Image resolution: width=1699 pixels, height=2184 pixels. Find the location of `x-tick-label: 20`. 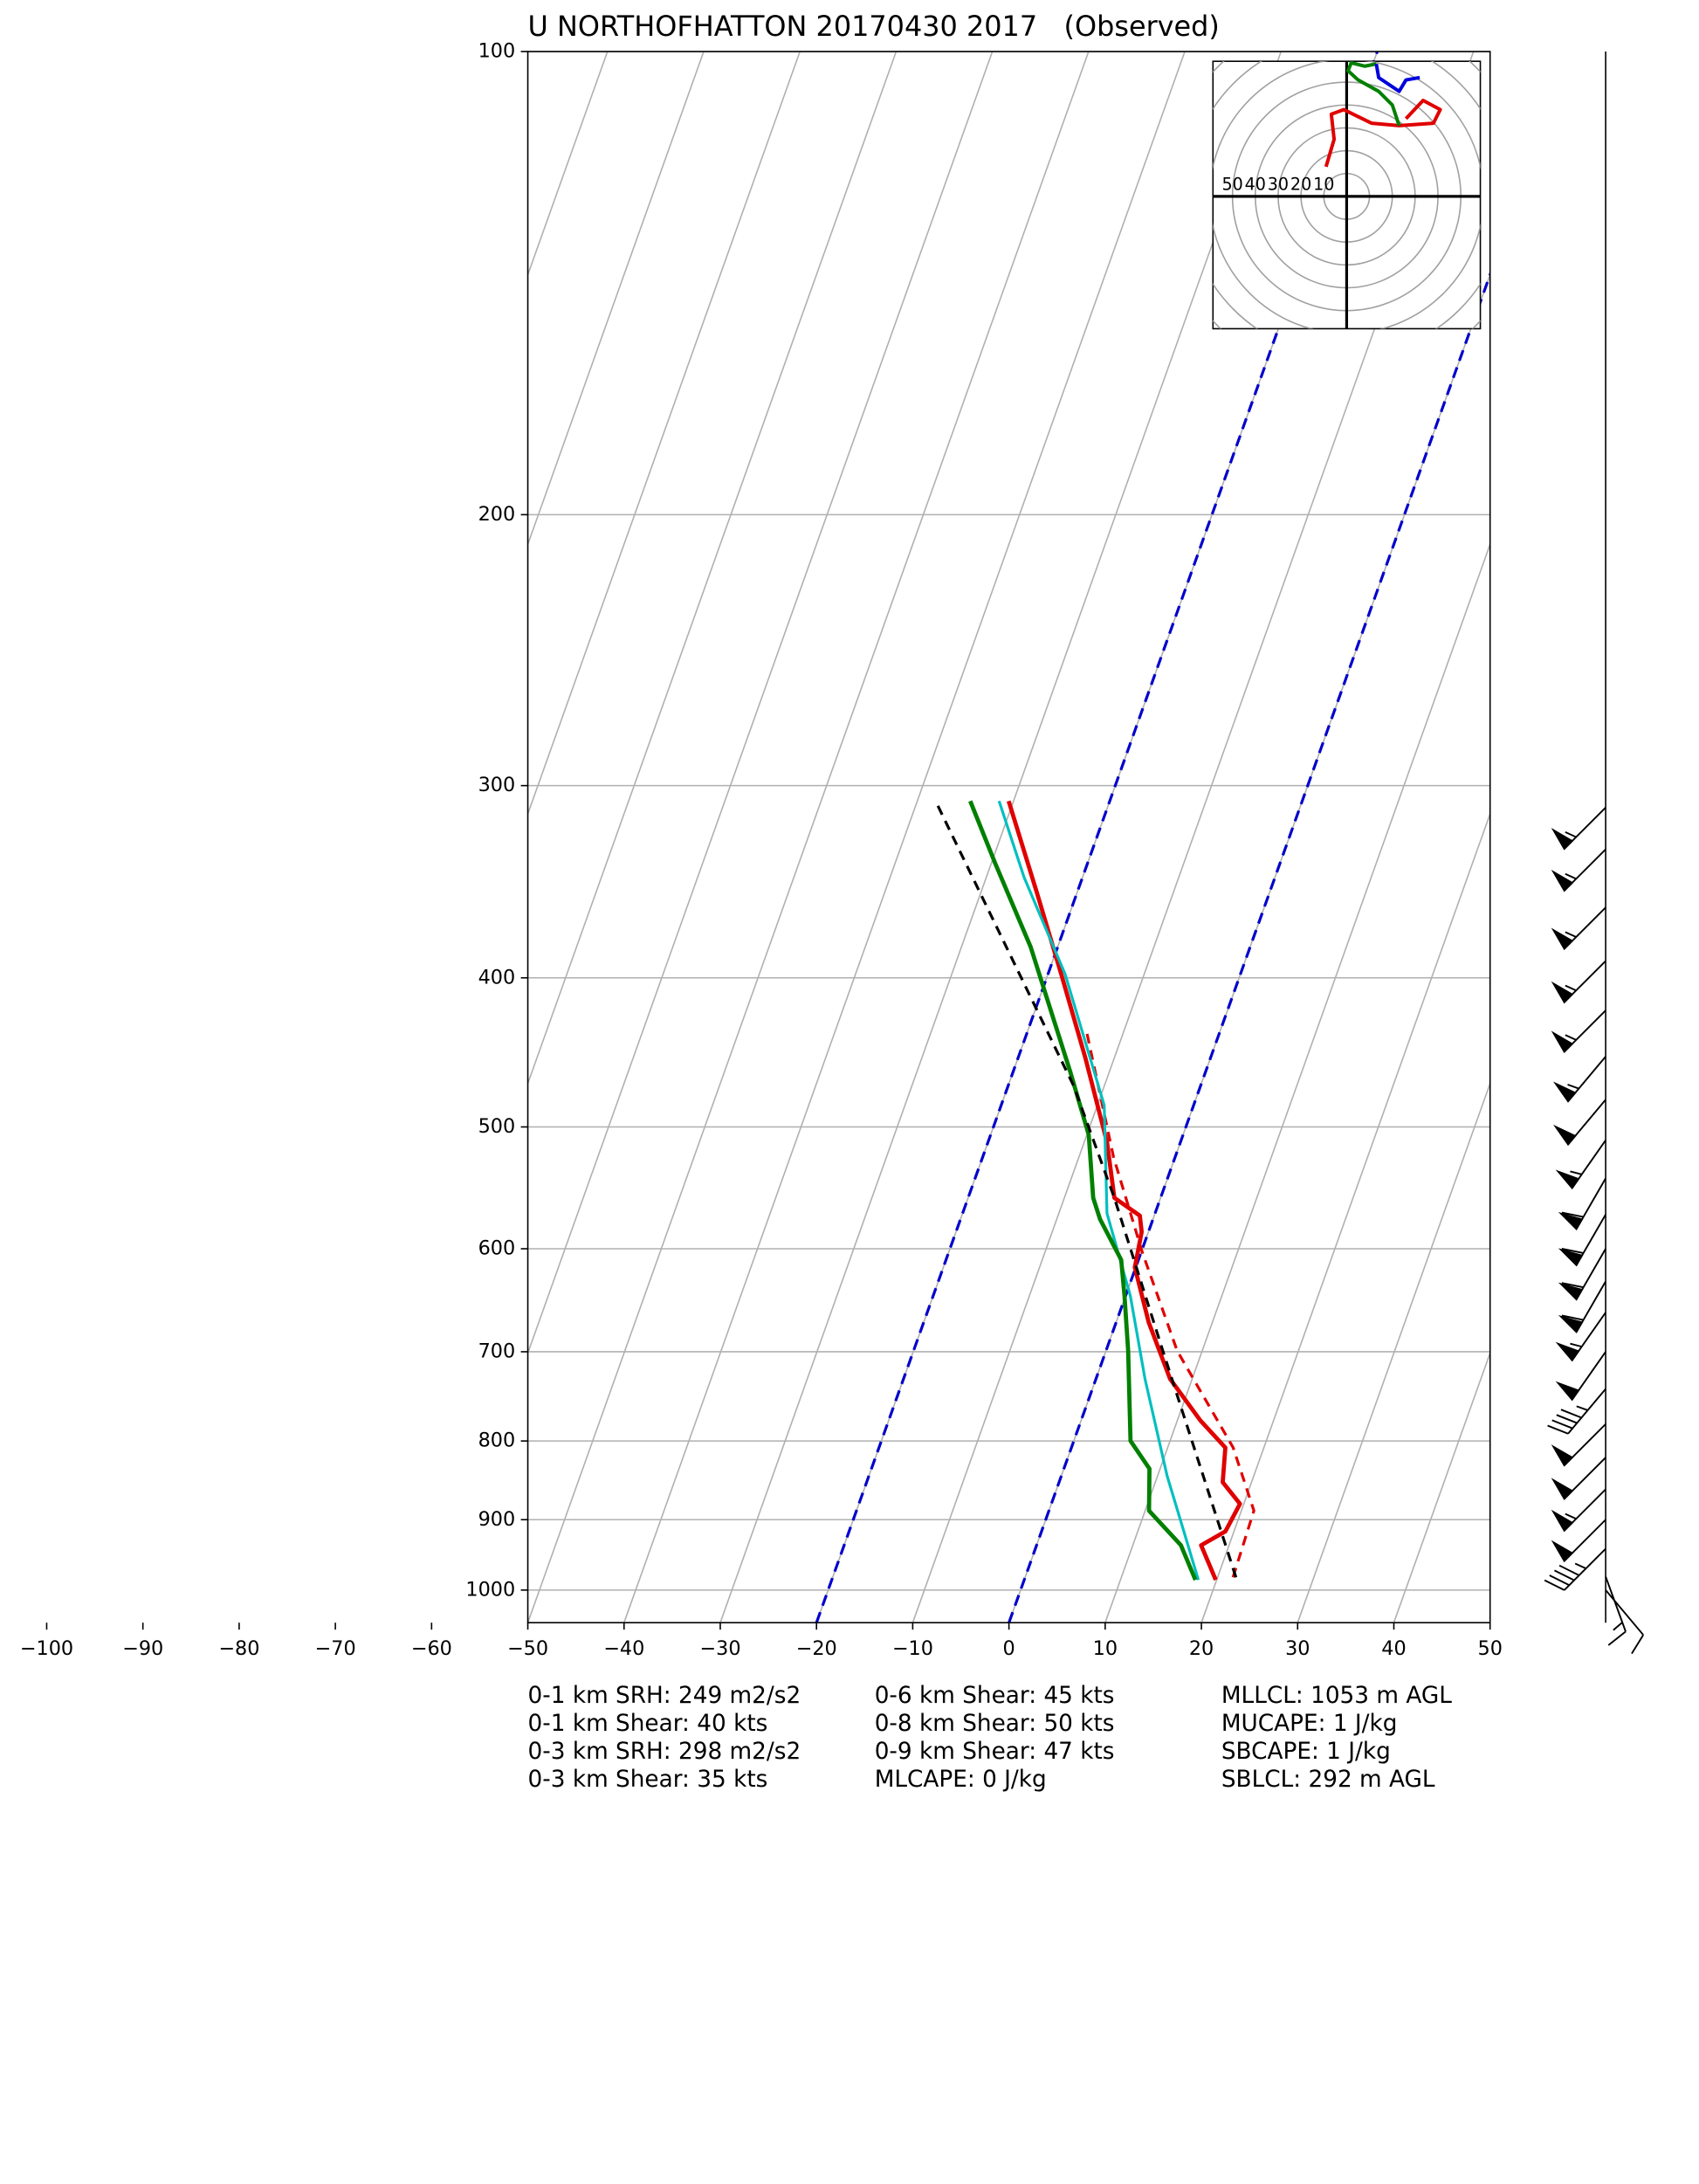

x-tick-label: 20 is located at coordinates (1201, 1648).